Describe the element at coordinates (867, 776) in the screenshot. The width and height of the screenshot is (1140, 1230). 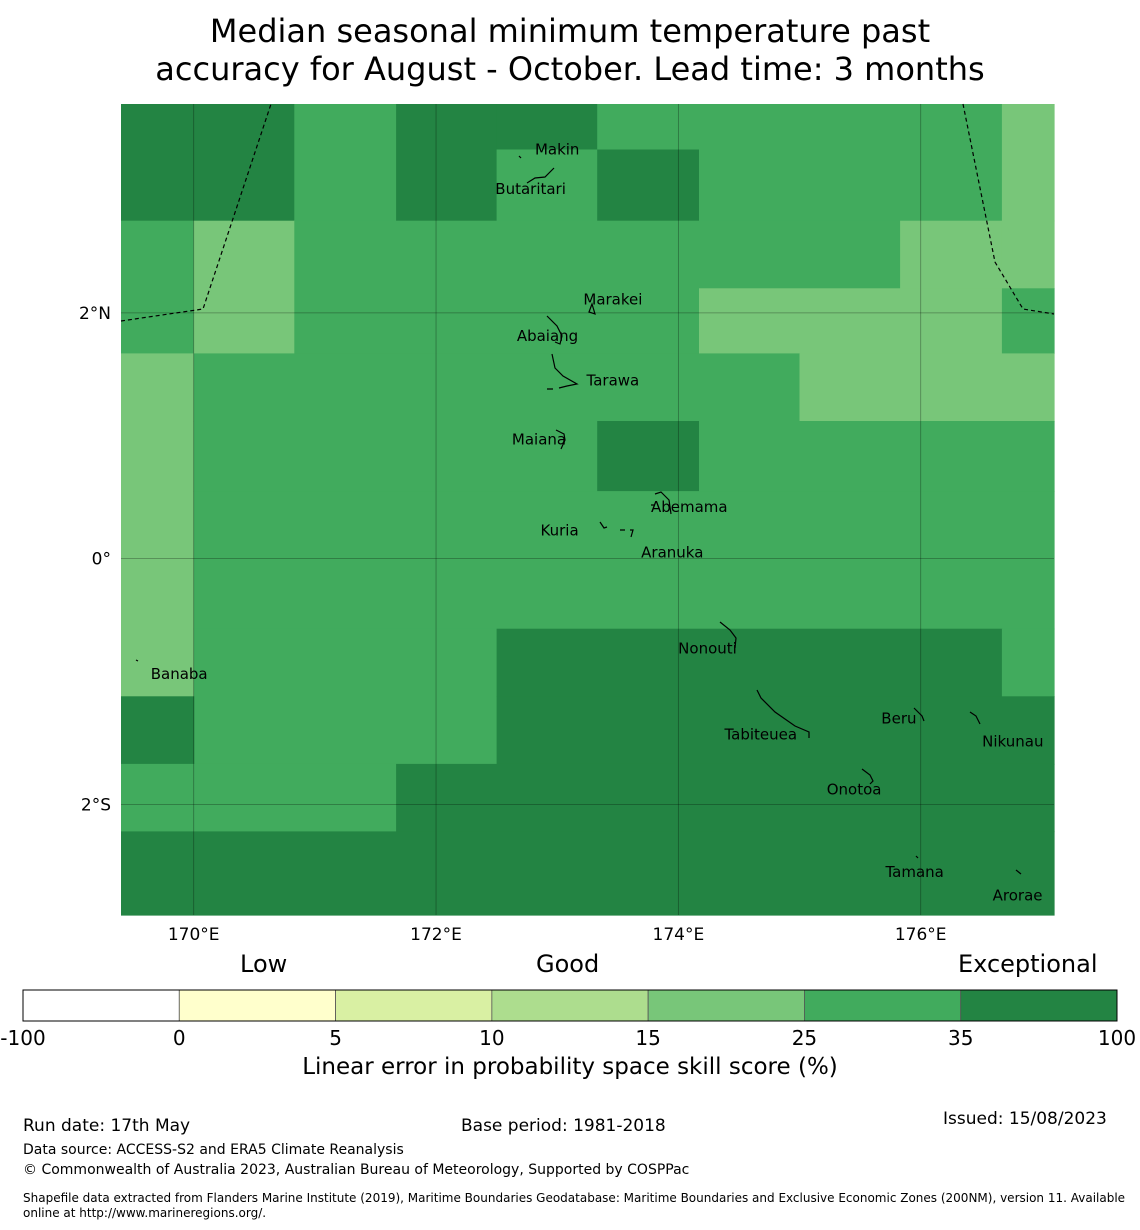
I see `island-onotoa` at that location.